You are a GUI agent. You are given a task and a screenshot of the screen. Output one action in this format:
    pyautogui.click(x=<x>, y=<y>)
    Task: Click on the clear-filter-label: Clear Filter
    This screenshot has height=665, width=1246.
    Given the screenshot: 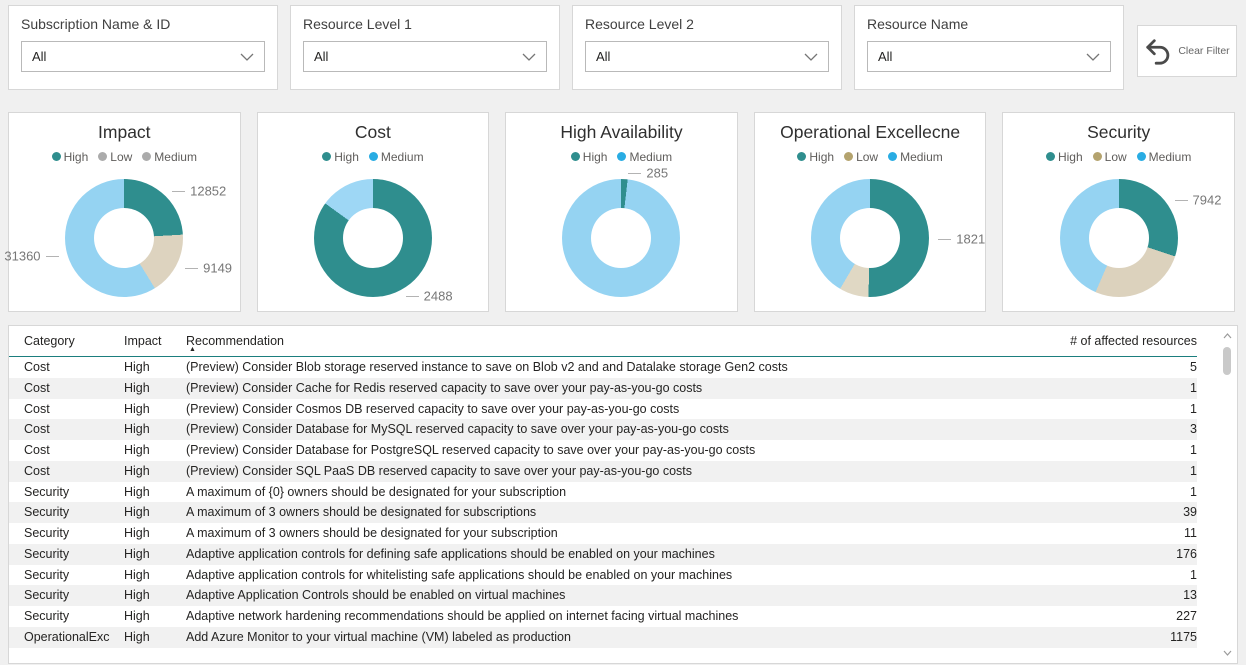 What is the action you would take?
    pyautogui.click(x=1204, y=51)
    